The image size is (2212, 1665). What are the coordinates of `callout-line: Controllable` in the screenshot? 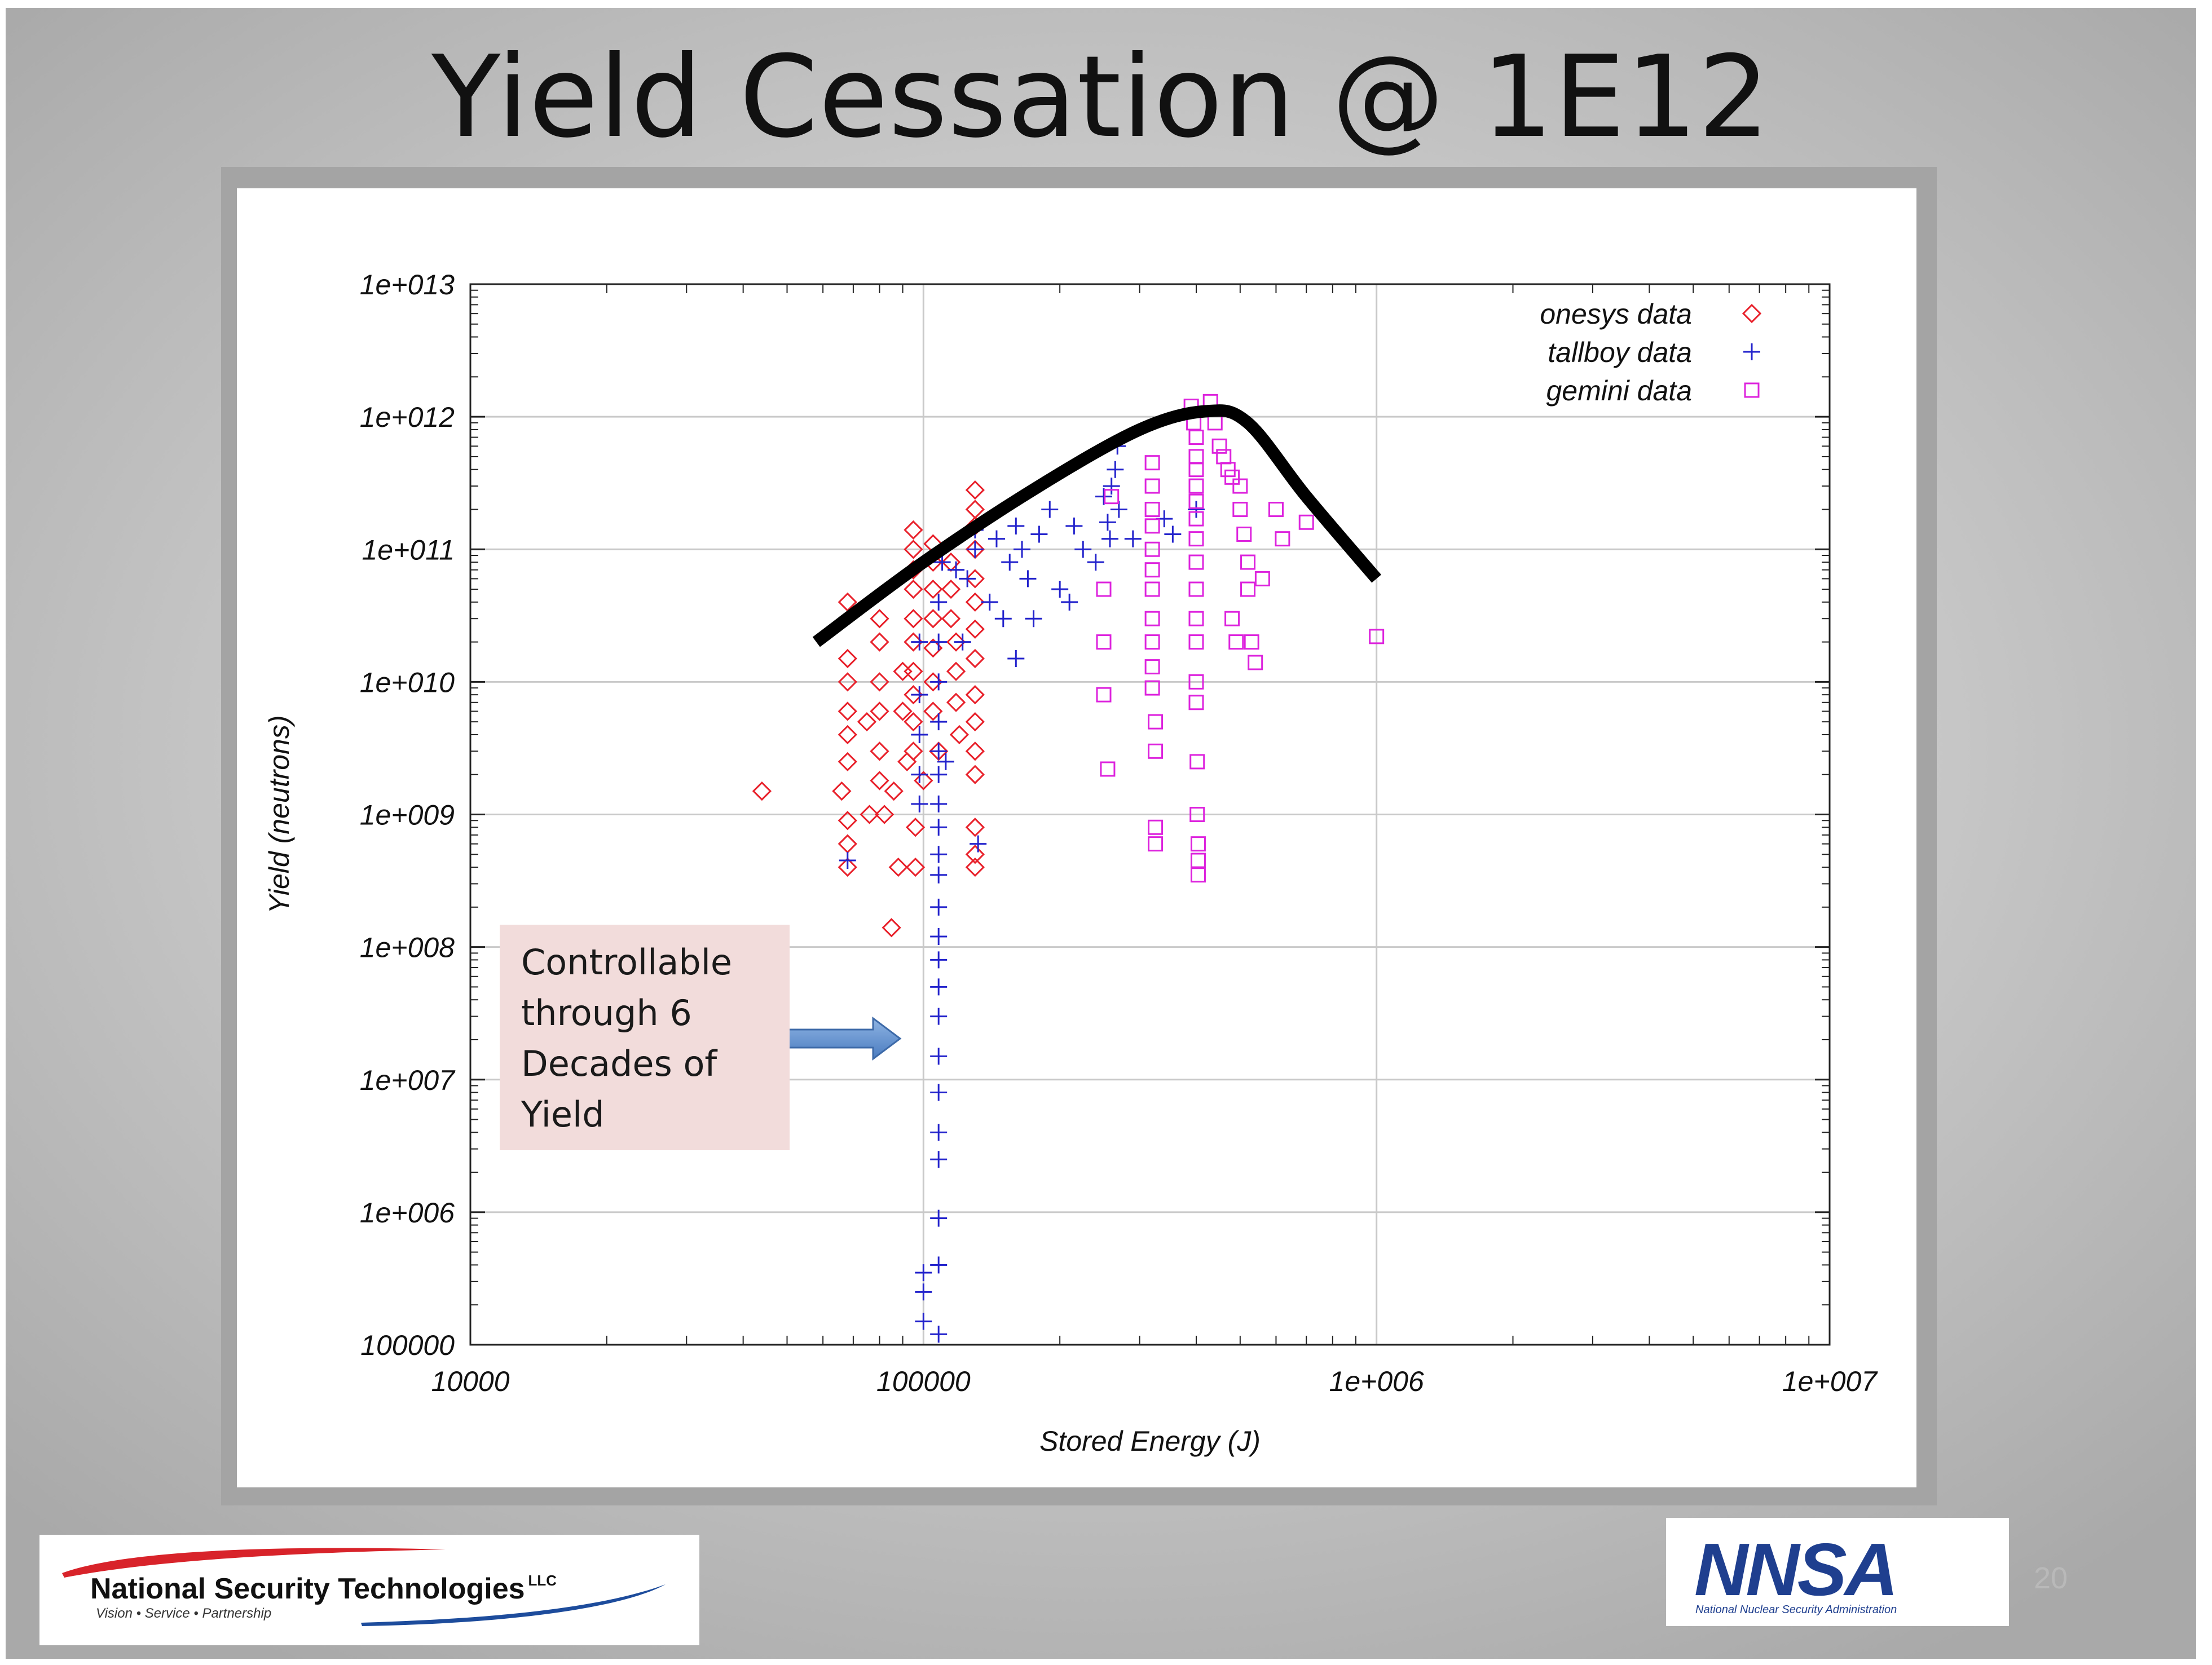 It's located at (627, 962).